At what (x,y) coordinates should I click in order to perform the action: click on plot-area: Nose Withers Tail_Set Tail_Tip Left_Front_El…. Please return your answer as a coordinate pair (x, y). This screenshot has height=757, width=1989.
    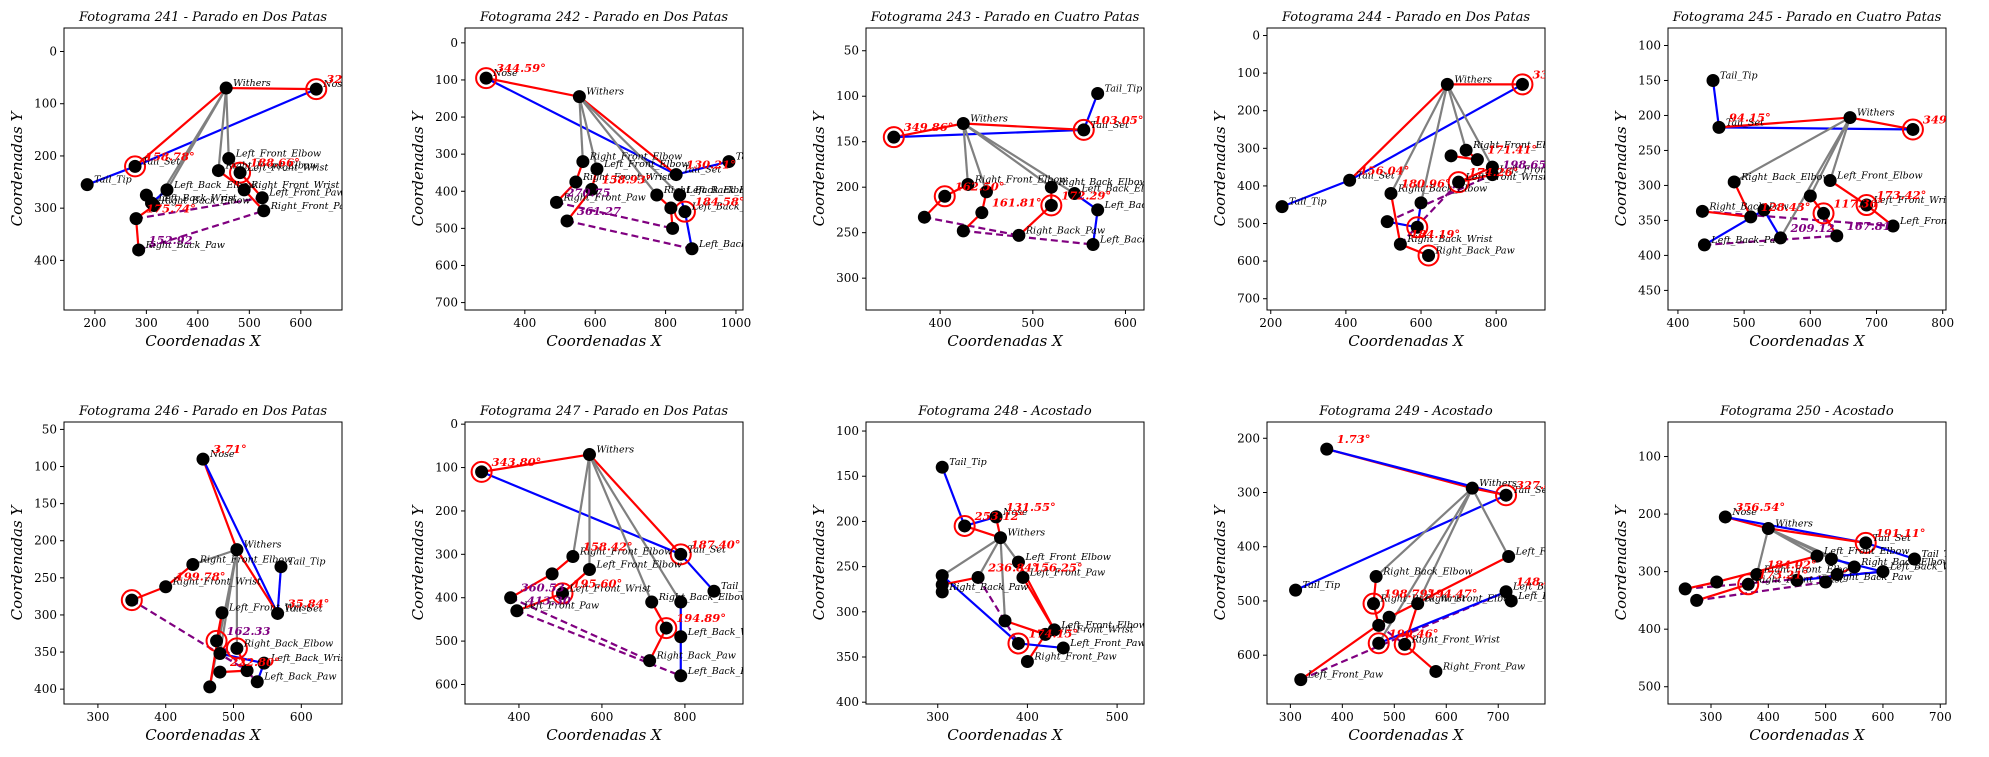
    Looking at the image, I should click on (211, 164).